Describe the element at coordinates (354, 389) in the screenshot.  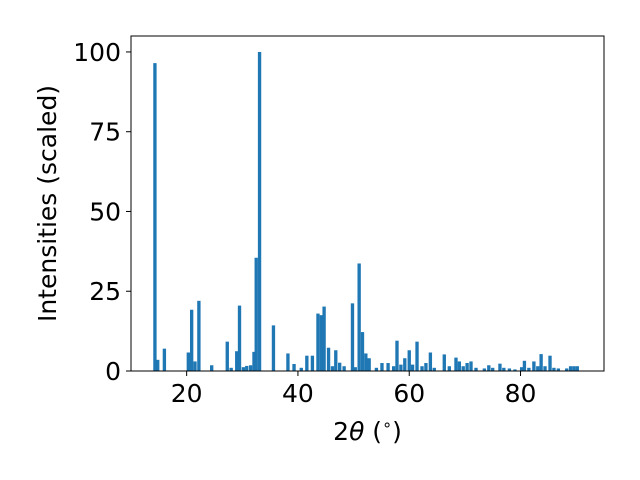
I see `x-axis-ticks: 20 40 60 80` at that location.